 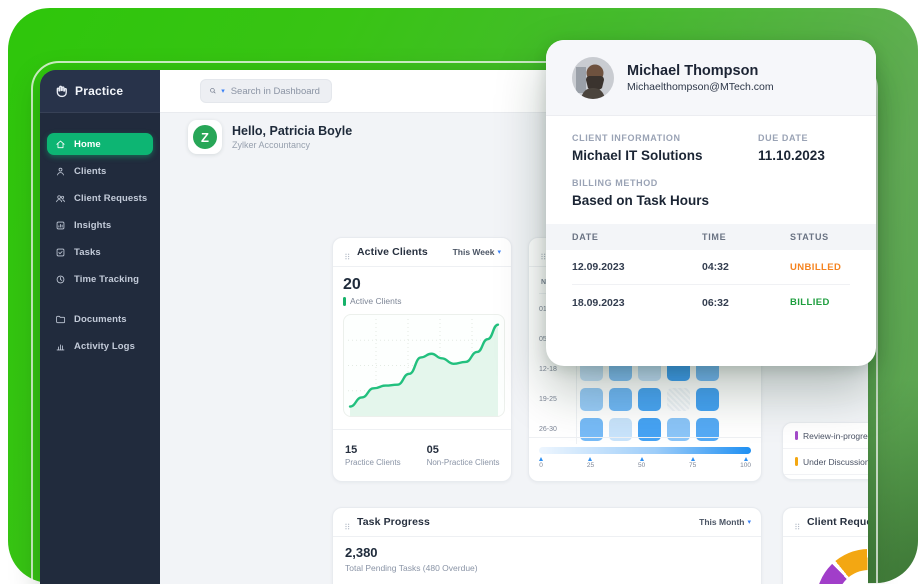 I want to click on active-clients-line-chart, so click(x=424, y=365).